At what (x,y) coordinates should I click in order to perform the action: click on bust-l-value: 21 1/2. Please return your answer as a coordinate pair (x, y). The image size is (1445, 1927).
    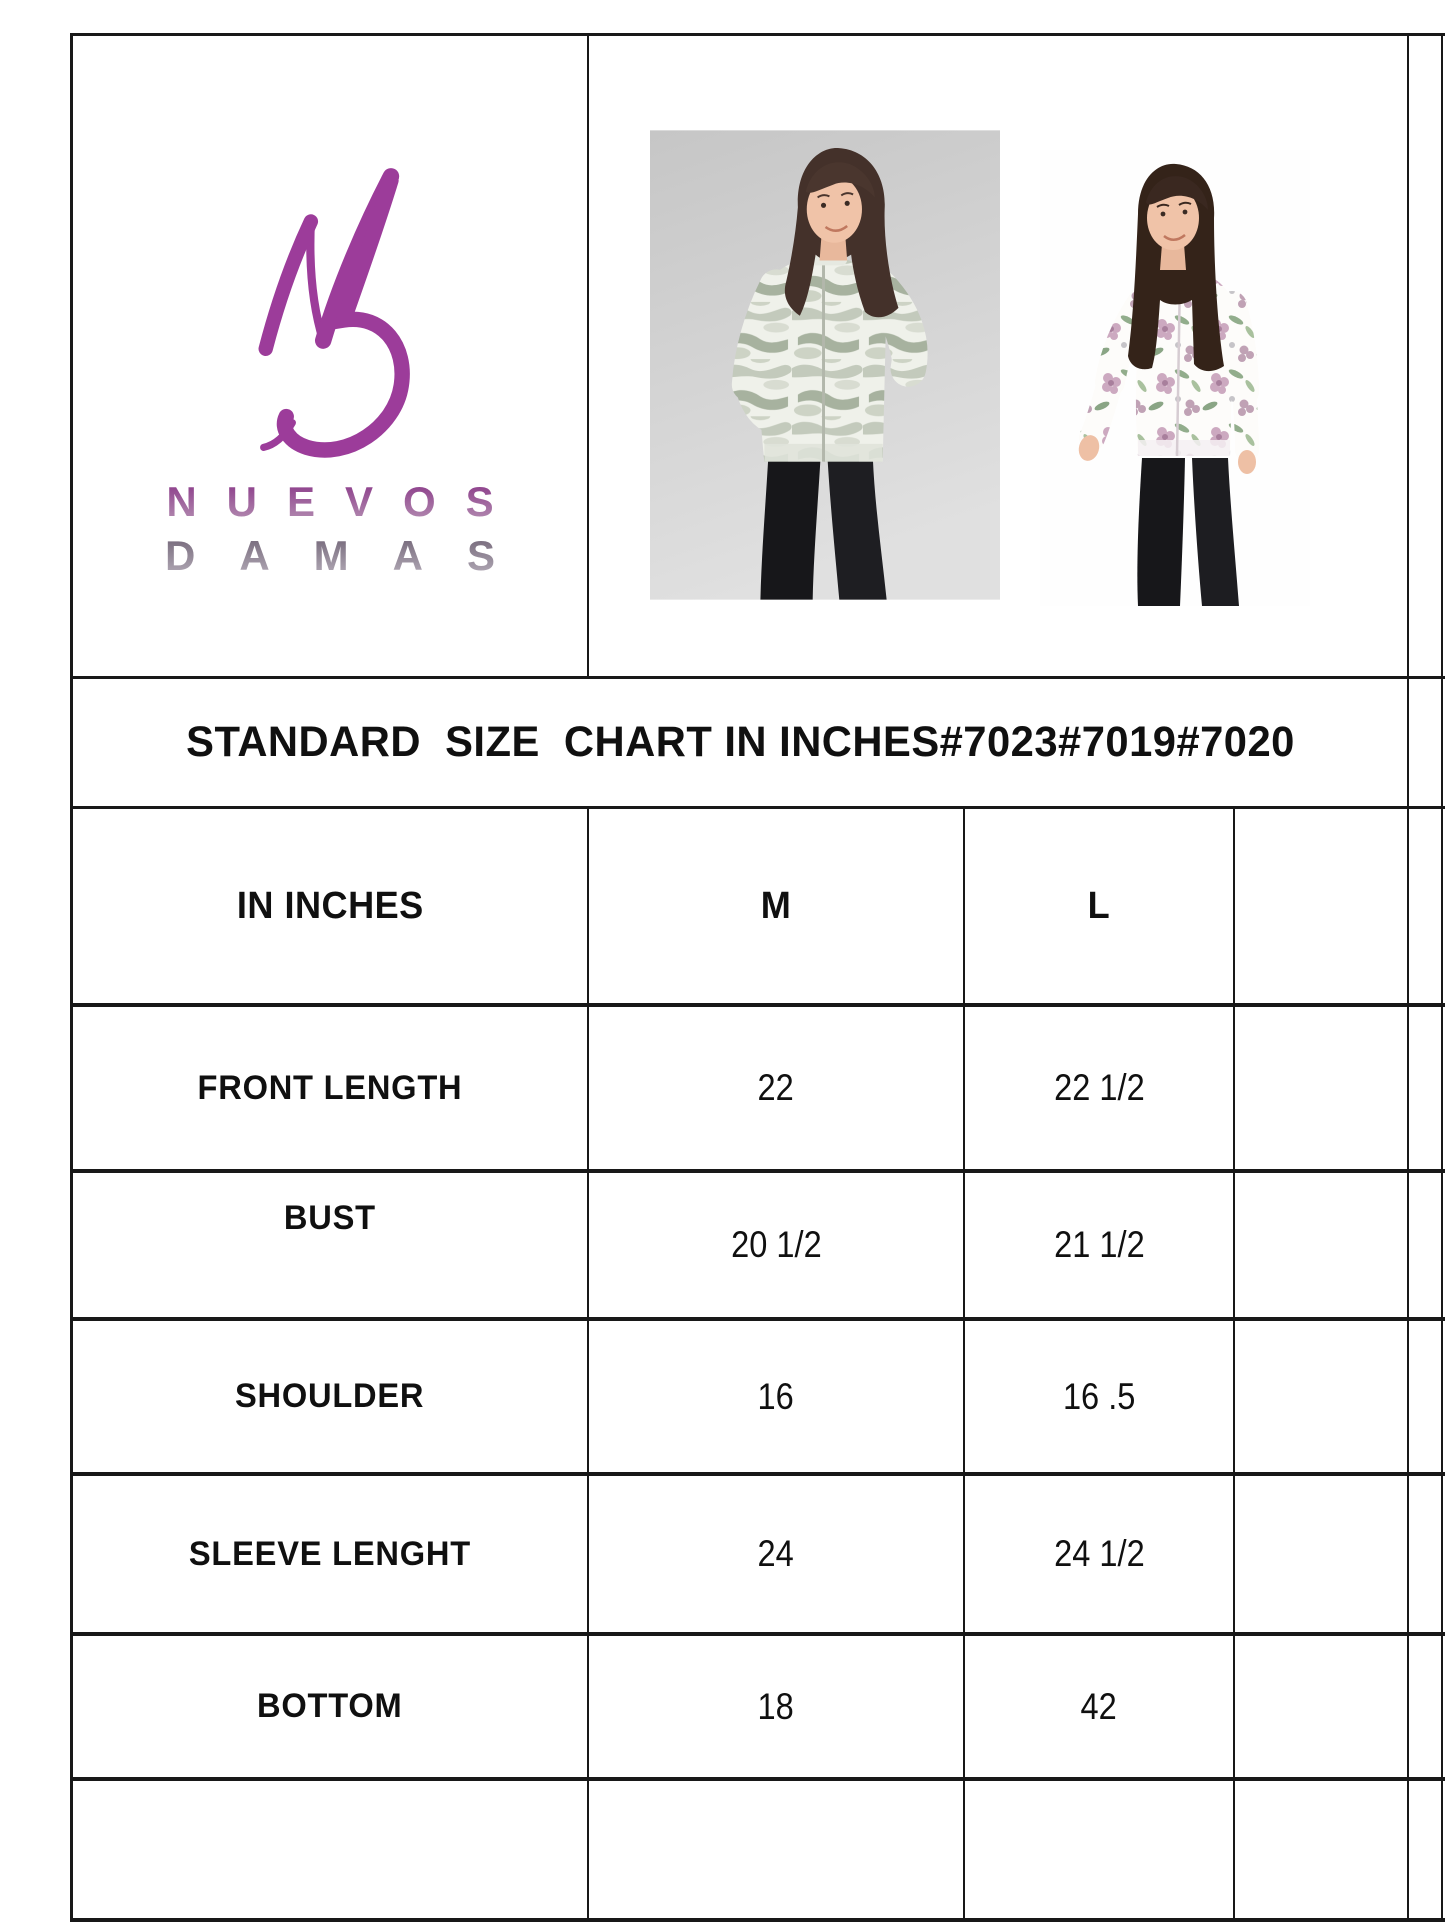
    Looking at the image, I should click on (1099, 1244).